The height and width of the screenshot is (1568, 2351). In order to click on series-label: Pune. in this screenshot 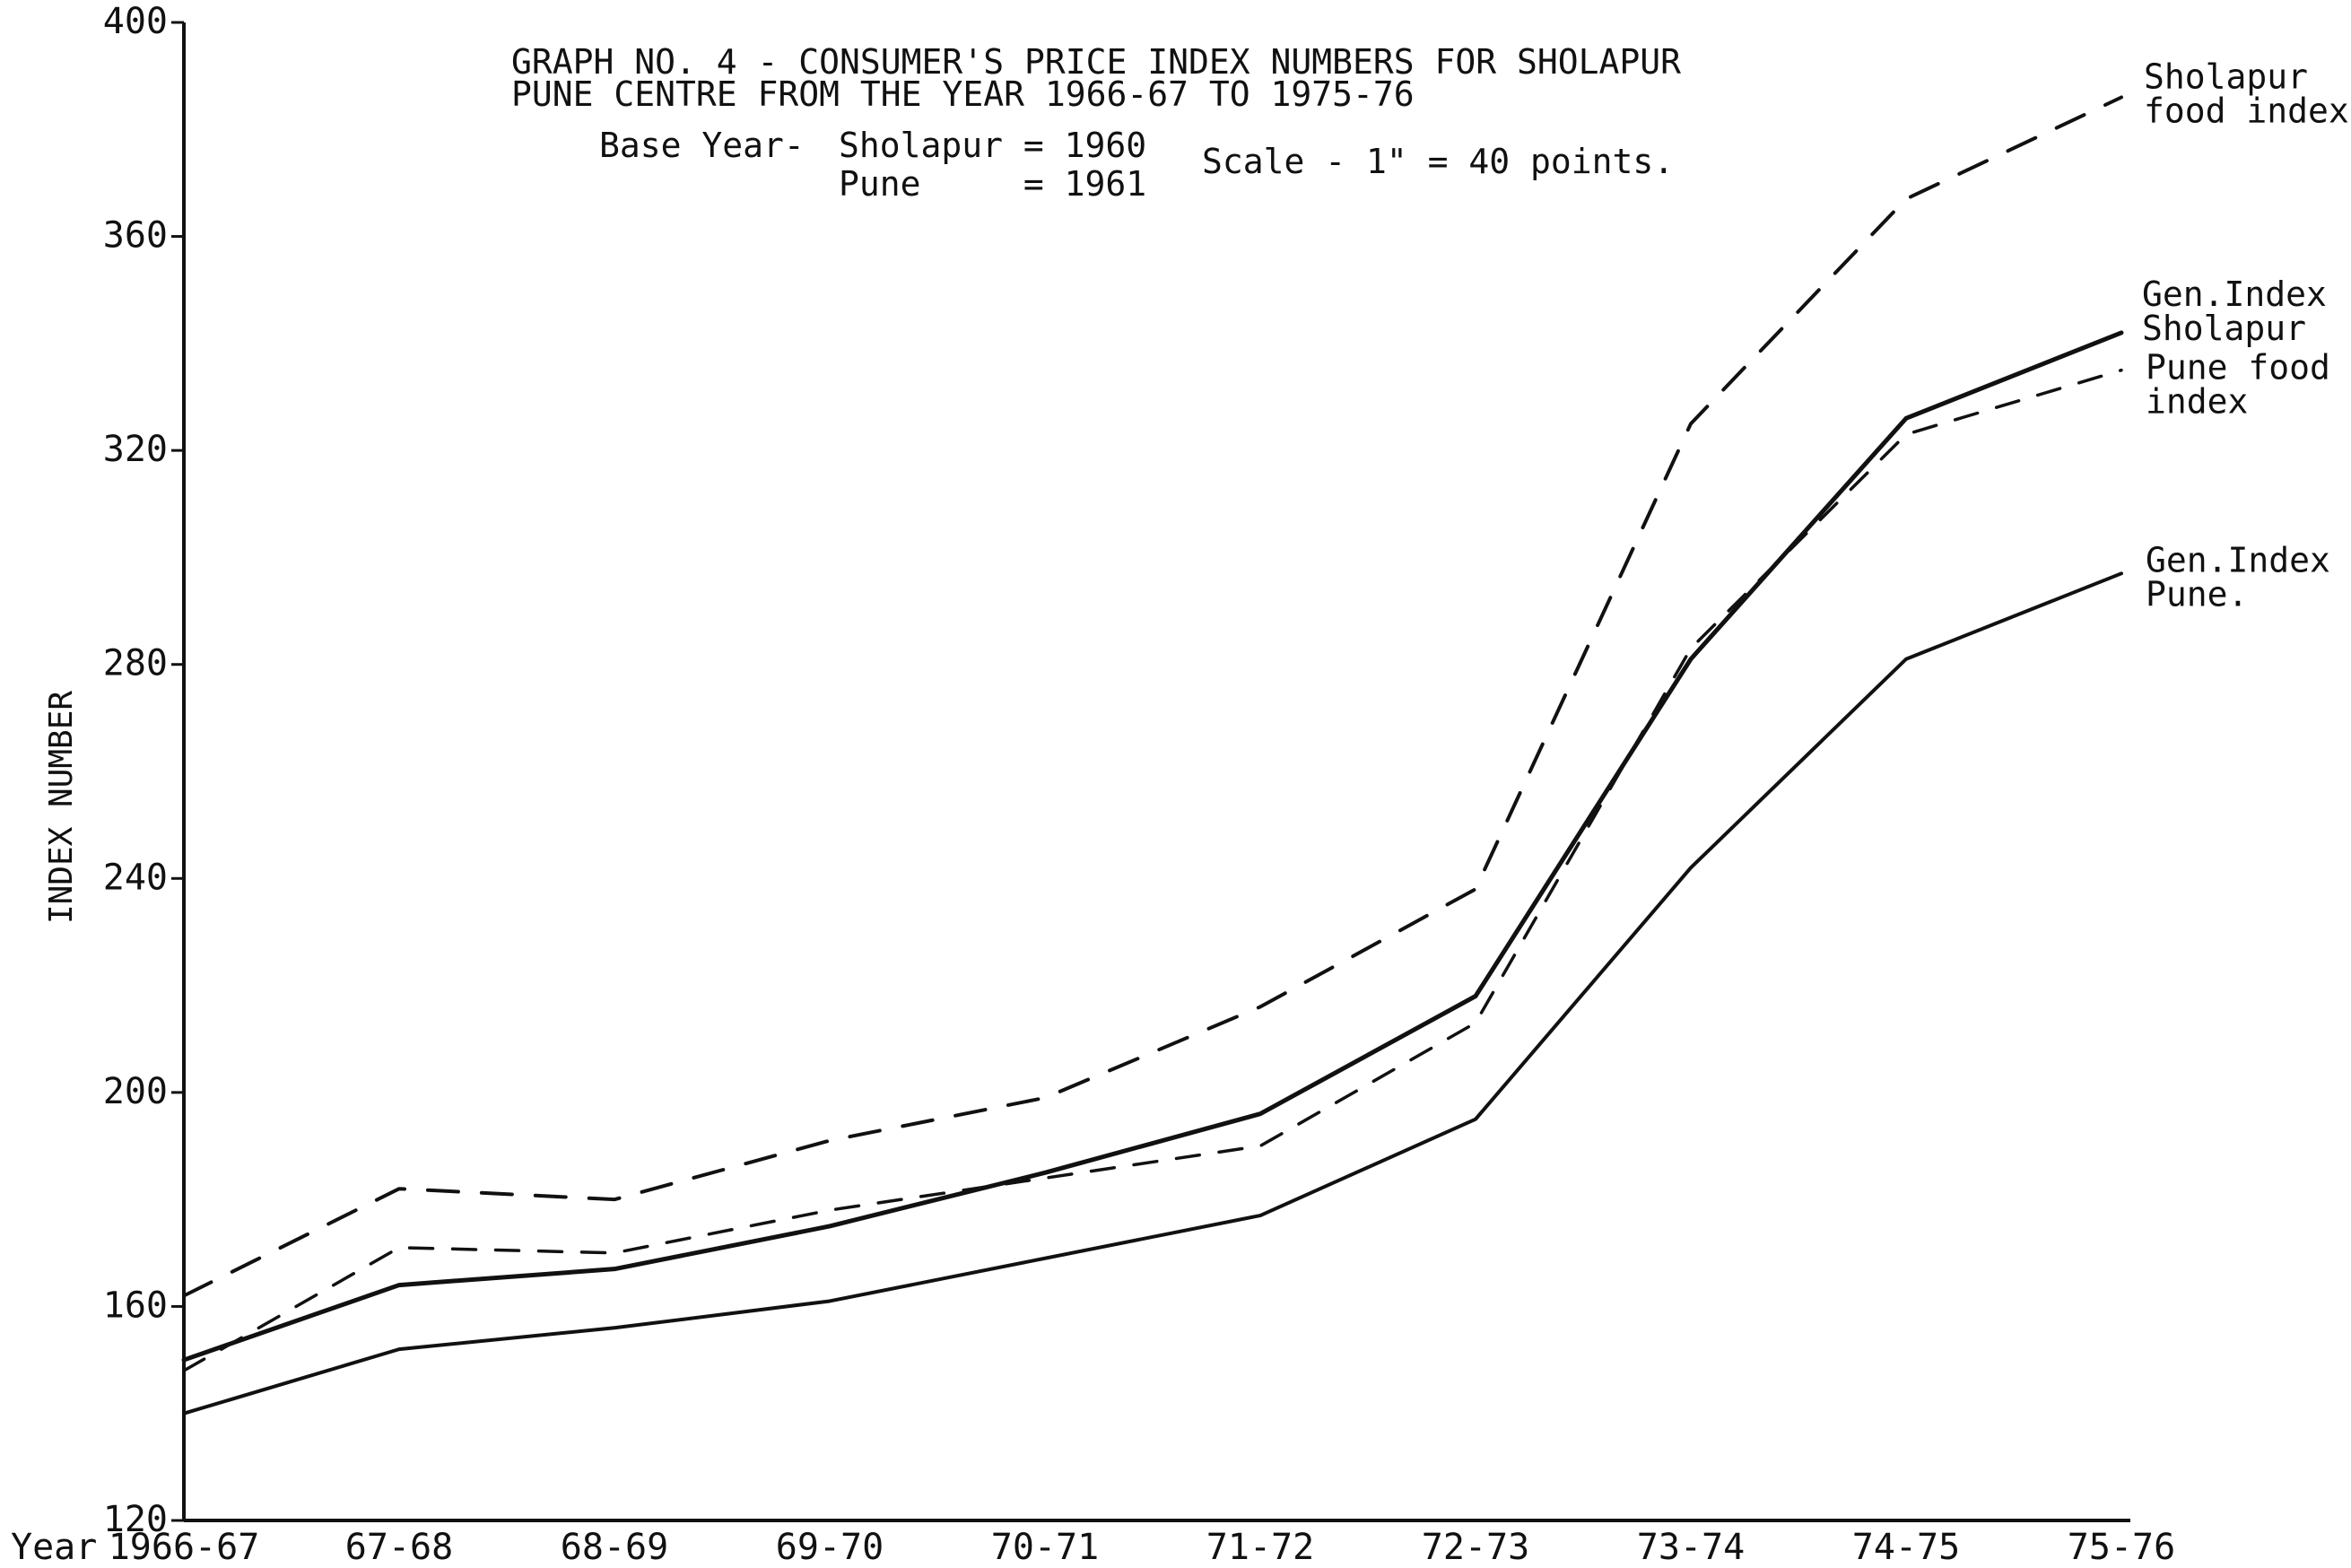, I will do `click(2197, 594)`.